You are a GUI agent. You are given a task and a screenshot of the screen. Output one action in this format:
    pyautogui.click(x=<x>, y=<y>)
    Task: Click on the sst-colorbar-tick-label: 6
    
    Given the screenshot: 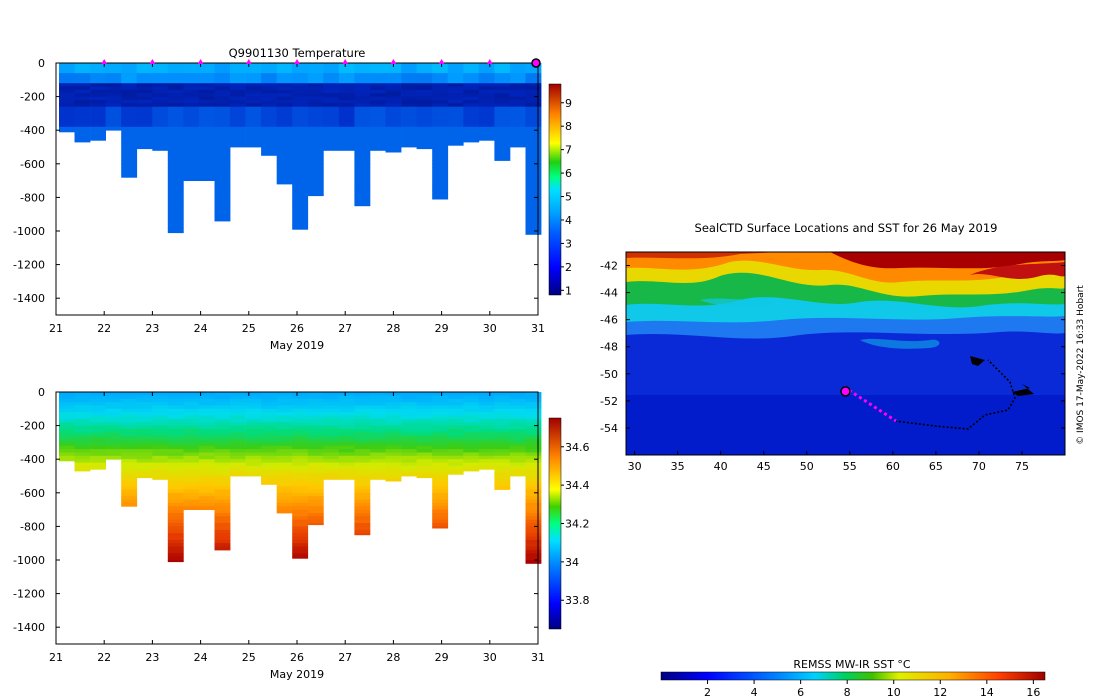 What is the action you would take?
    pyautogui.click(x=800, y=692)
    